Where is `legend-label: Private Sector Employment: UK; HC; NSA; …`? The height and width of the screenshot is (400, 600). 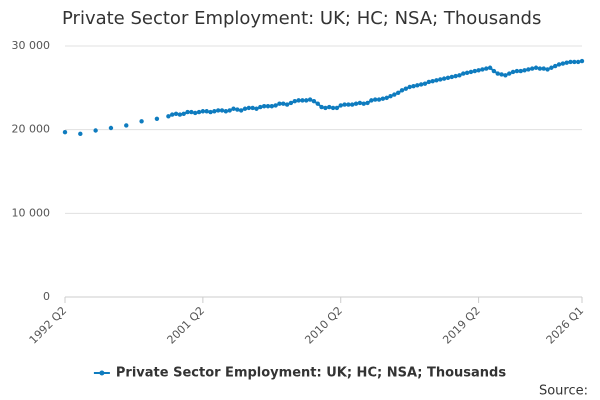 legend-label: Private Sector Employment: UK; HC; NSA; … is located at coordinates (311, 373).